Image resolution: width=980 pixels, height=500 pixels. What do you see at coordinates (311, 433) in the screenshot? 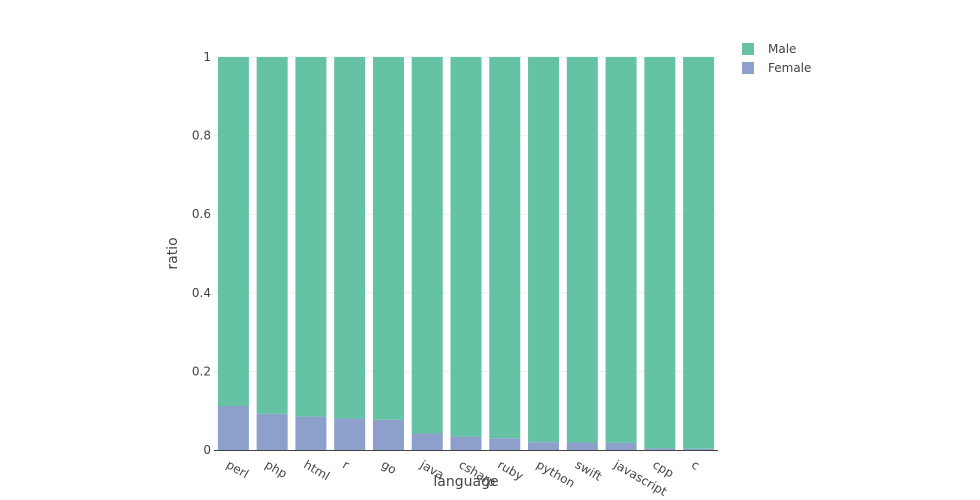
I see `bar-female-html` at bounding box center [311, 433].